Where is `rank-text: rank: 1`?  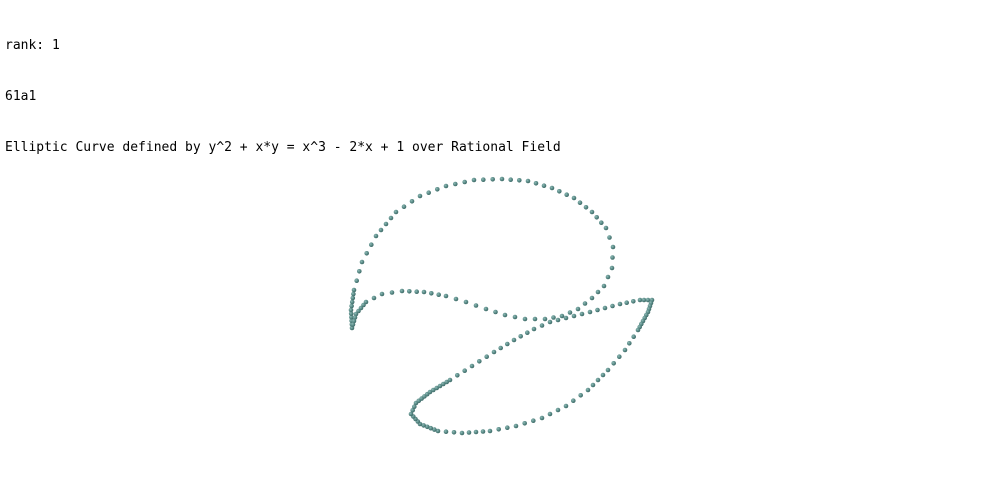
rank-text: rank: 1 is located at coordinates (32, 45).